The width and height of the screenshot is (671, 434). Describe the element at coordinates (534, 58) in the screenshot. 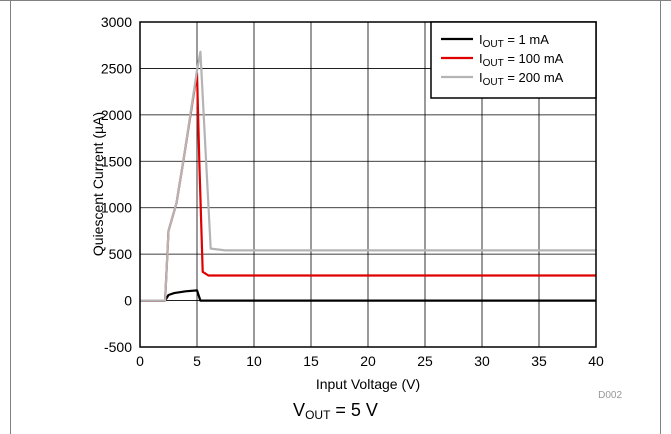

I see `legend-label-suffix: = 100 mA` at that location.